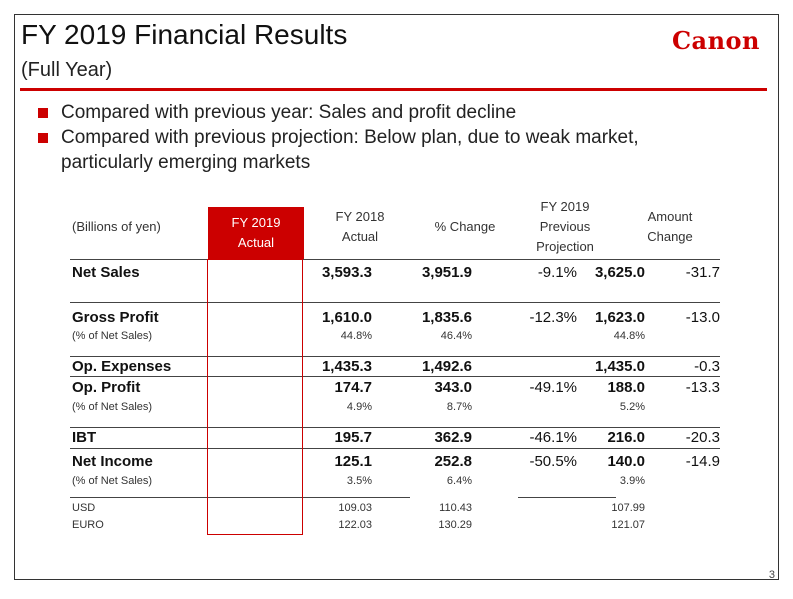  Describe the element at coordinates (715, 40) in the screenshot. I see `canon-logo: Canon` at that location.